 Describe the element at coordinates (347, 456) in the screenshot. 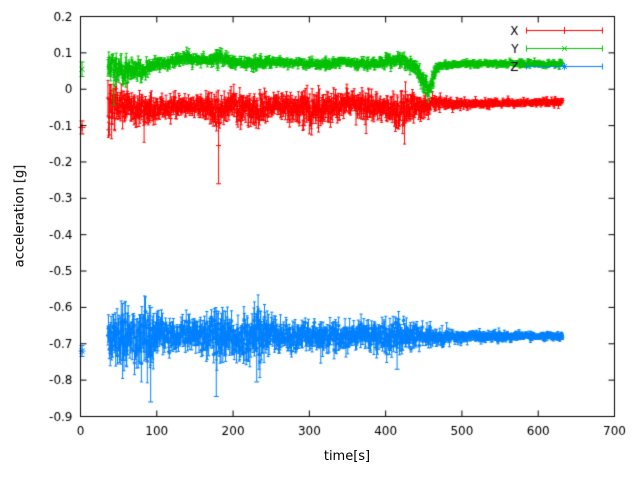

I see `x-axis-title: time[s]` at that location.